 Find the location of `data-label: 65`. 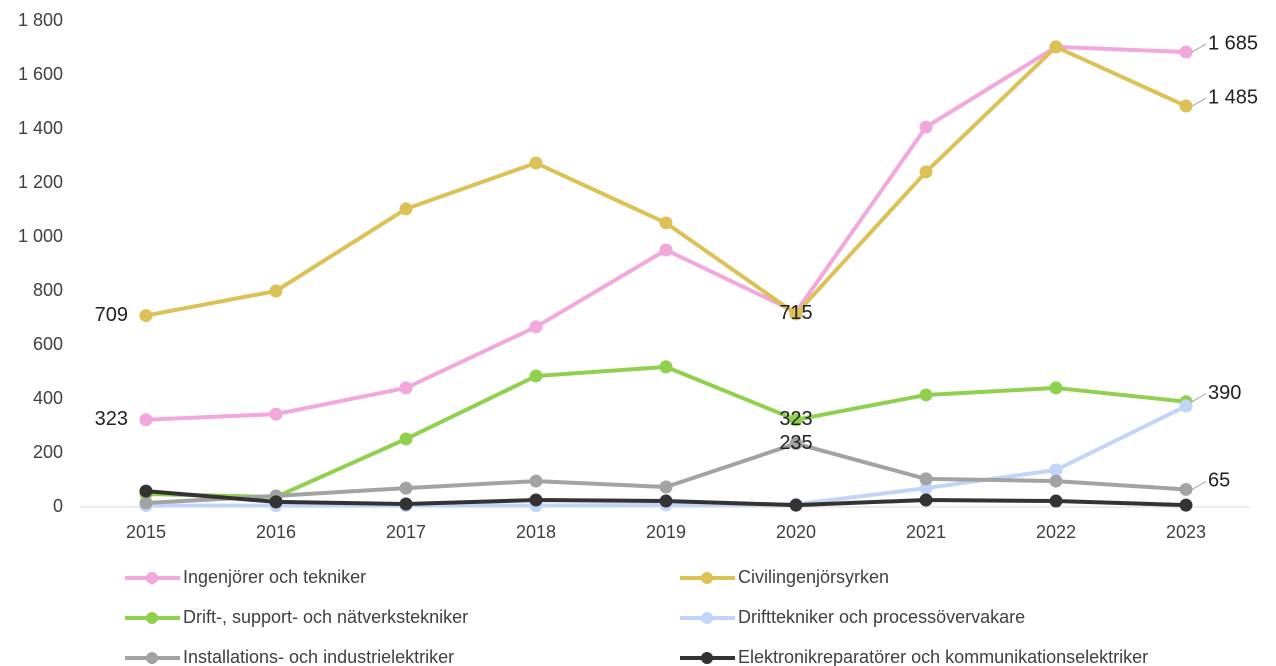

data-label: 65 is located at coordinates (1219, 481).